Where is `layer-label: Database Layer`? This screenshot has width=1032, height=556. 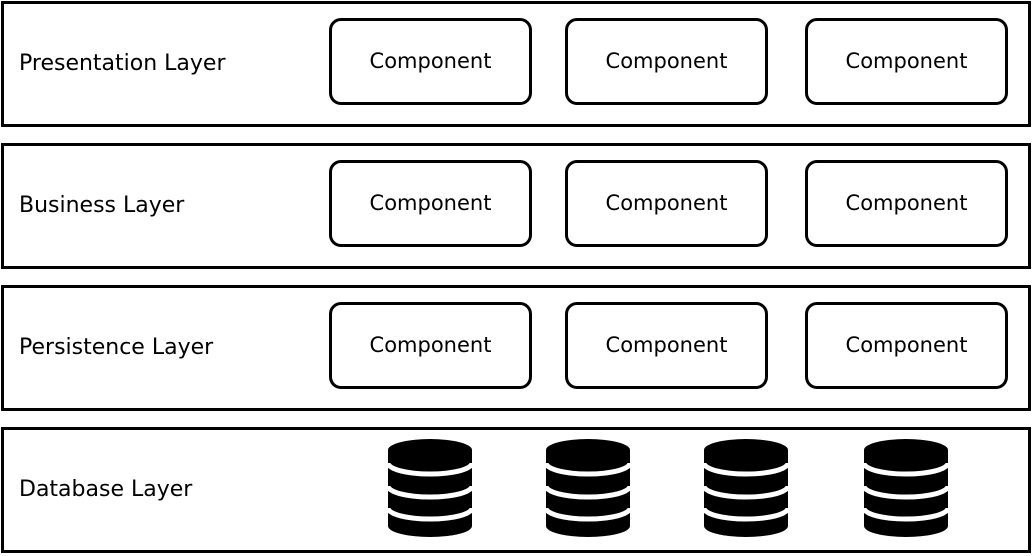 layer-label: Database Layer is located at coordinates (106, 489).